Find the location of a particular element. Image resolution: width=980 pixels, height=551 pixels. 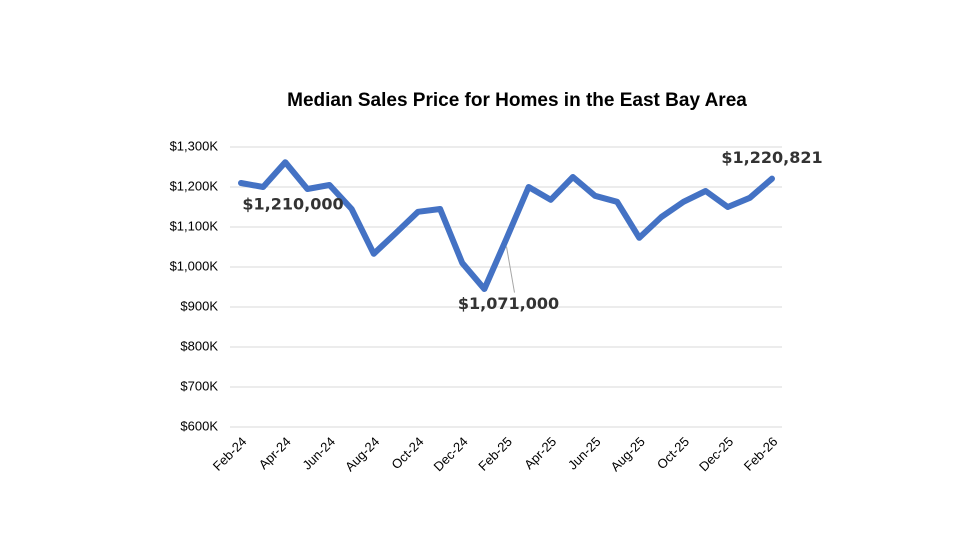

x-tick-label: Apr-24 is located at coordinates (275, 453).